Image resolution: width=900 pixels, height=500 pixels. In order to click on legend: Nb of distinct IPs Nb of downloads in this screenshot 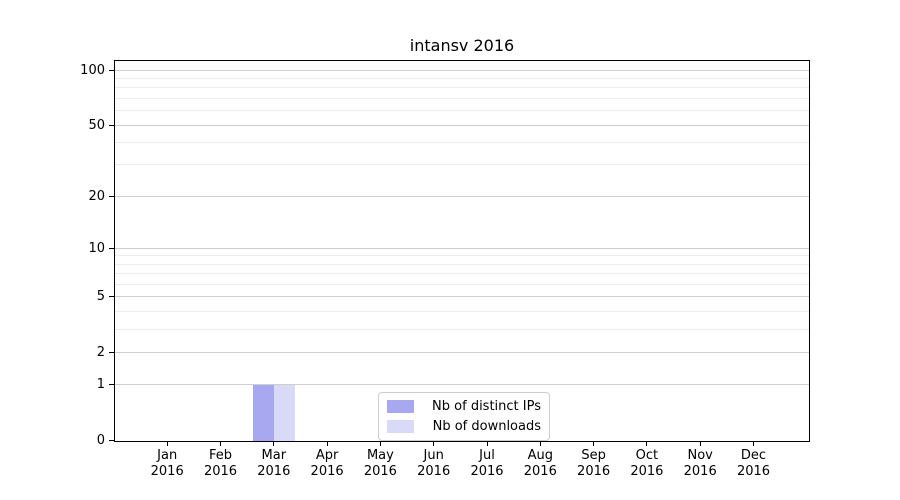, I will do `click(464, 416)`.